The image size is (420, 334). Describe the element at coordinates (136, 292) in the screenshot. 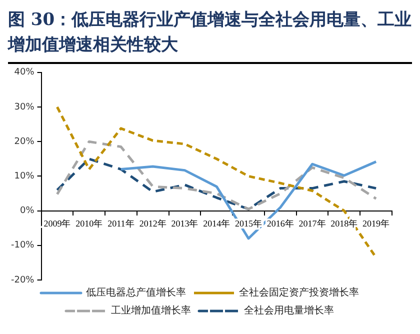

I see `legend-label: 低压电器总产值增长率` at that location.